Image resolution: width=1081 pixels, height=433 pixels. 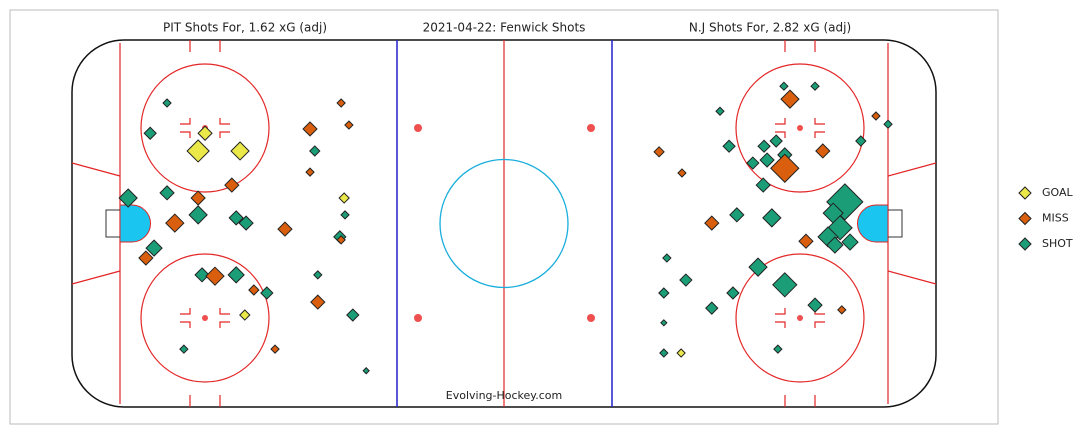 I want to click on legend-label: SHOT, so click(x=1057, y=243).